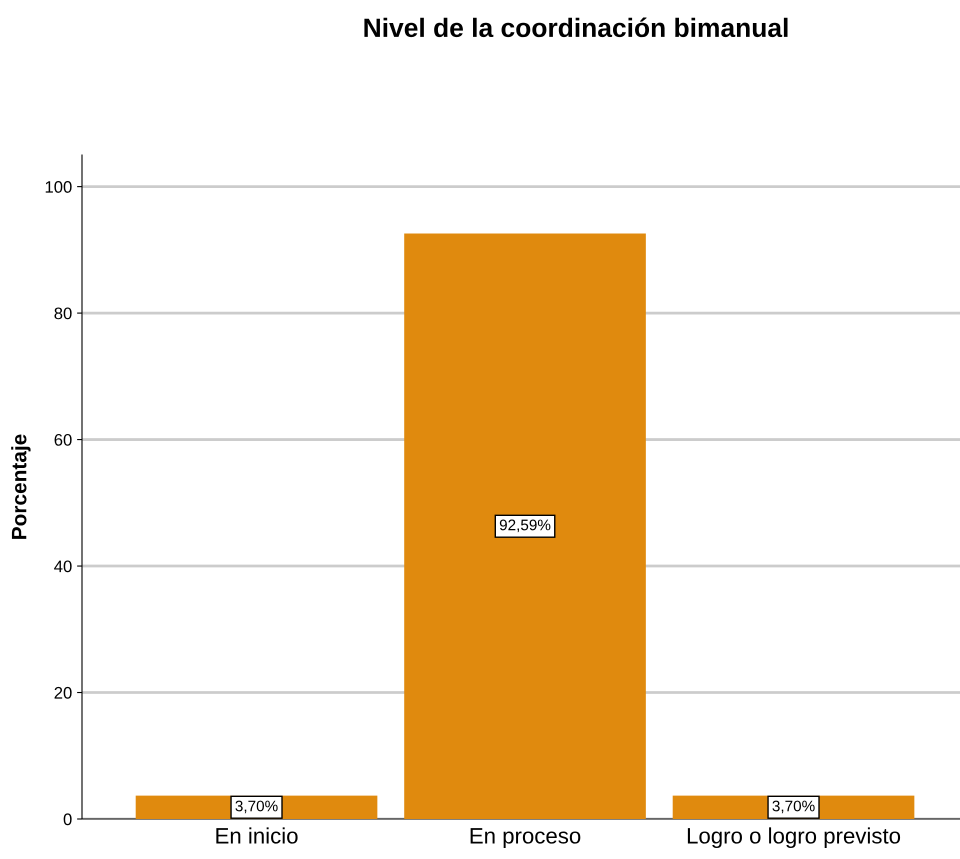 This screenshot has height=859, width=960. I want to click on y-tick-label: 60, so click(63, 440).